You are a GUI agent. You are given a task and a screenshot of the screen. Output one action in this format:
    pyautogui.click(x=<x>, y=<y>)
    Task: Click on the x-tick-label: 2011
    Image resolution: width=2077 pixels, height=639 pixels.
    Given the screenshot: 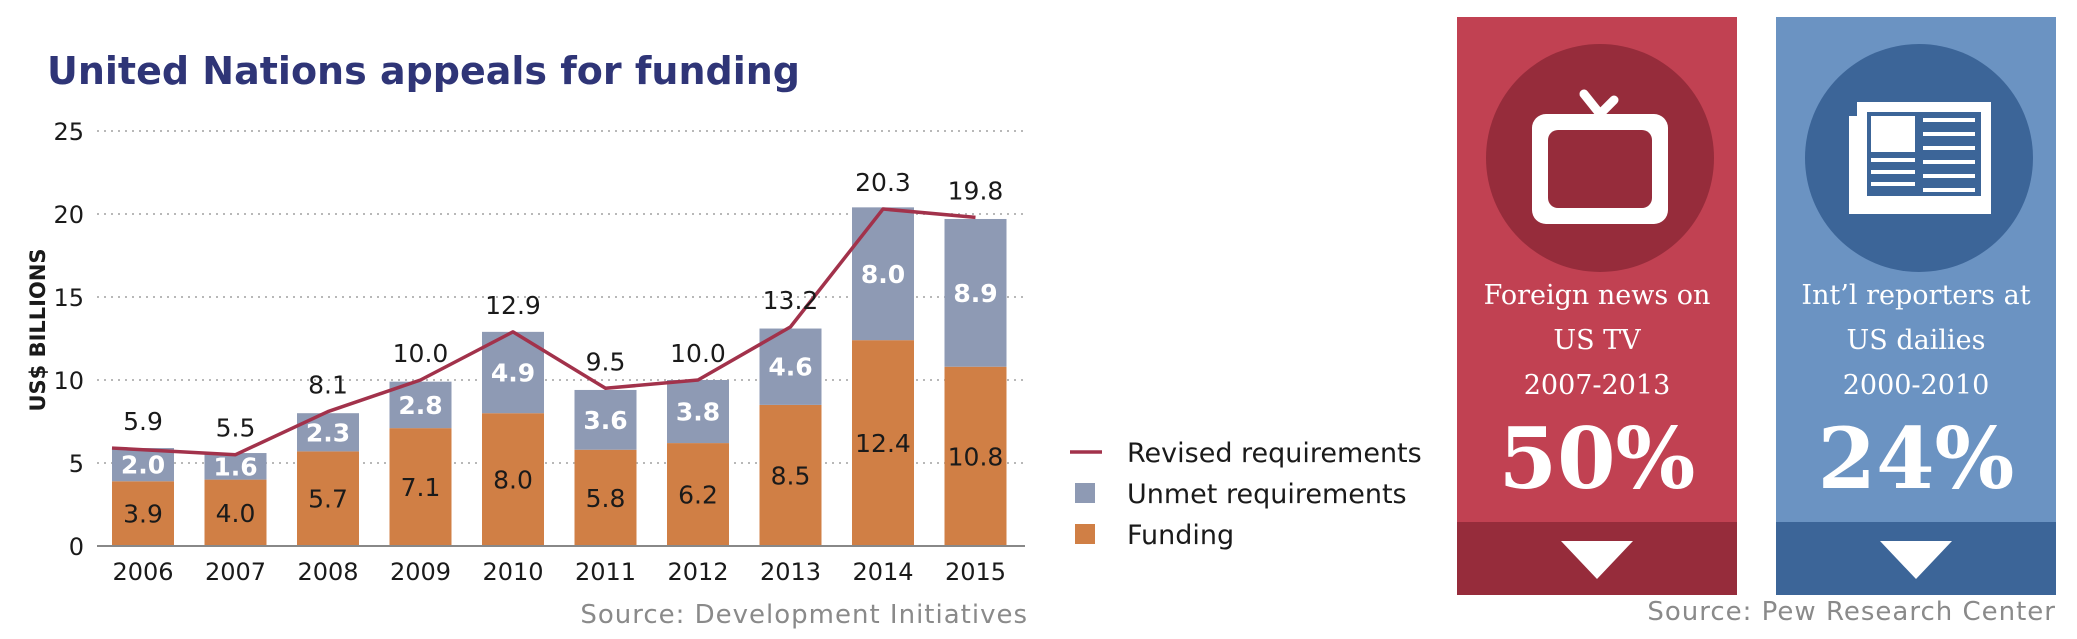 What is the action you would take?
    pyautogui.click(x=605, y=572)
    